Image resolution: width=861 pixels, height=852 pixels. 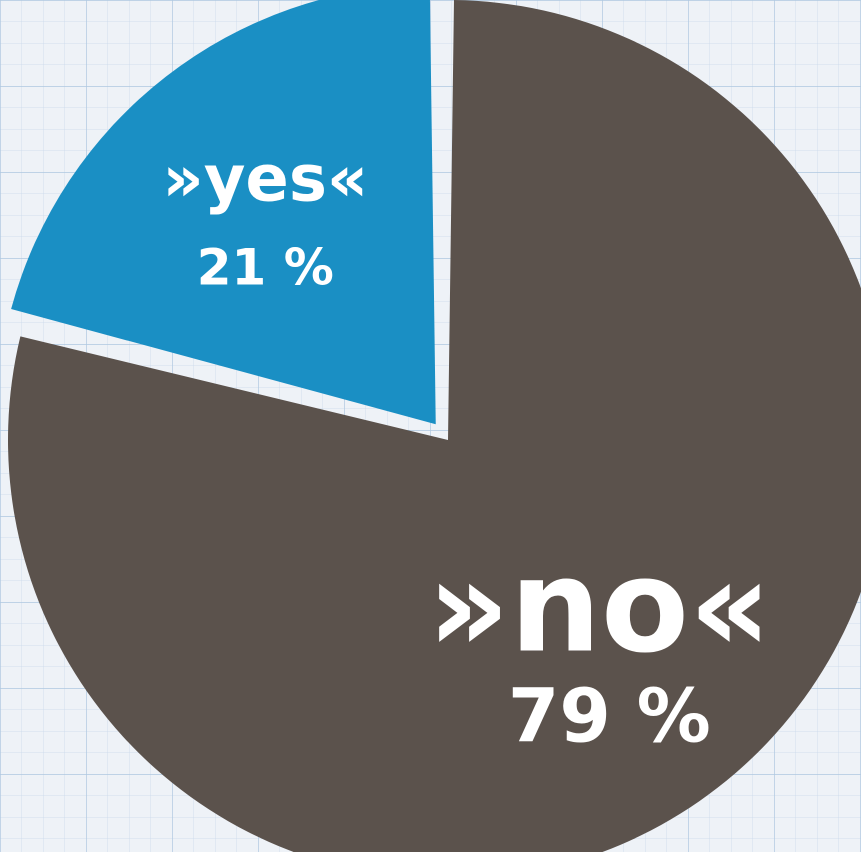 What do you see at coordinates (265, 180) in the screenshot?
I see `category-label-yes: »yes«` at bounding box center [265, 180].